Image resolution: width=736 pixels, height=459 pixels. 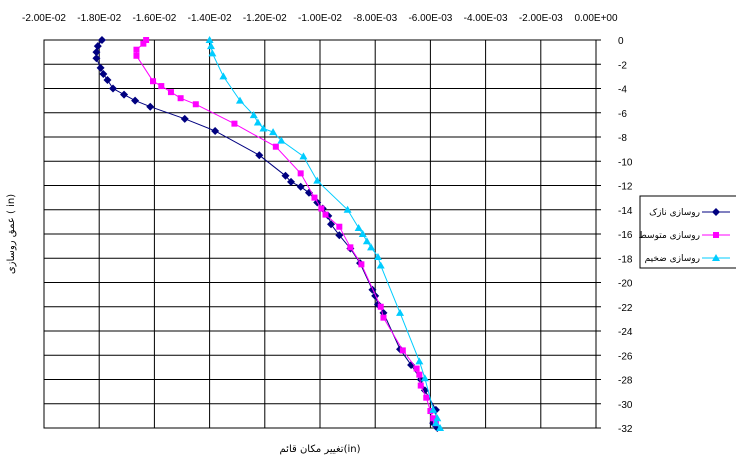 What do you see at coordinates (486, 18) in the screenshot?
I see `x-tick-label: -4.00E-03` at bounding box center [486, 18].